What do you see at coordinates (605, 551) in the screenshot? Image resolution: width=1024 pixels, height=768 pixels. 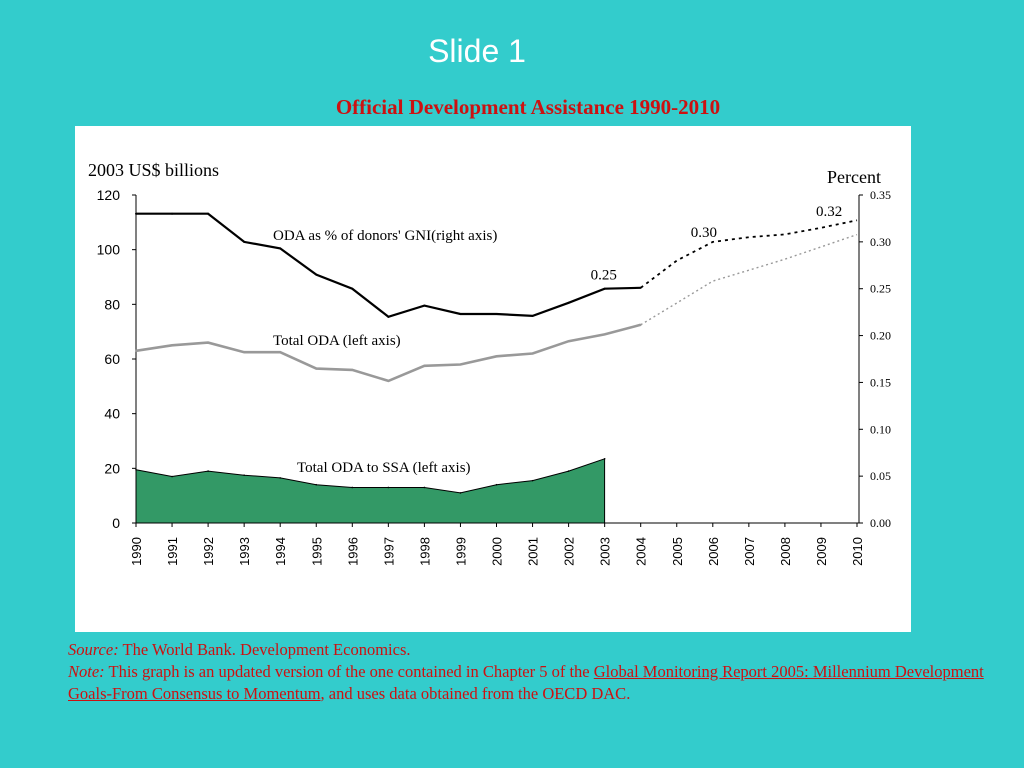 I see `x-tick-label: 2003` at bounding box center [605, 551].